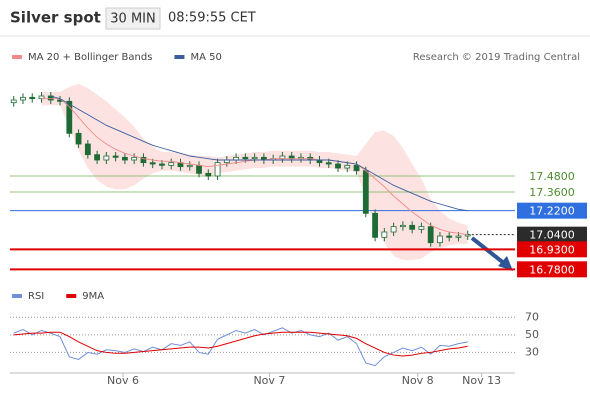 This screenshot has width=590, height=404. I want to click on legend-label: MA 50, so click(205, 57).